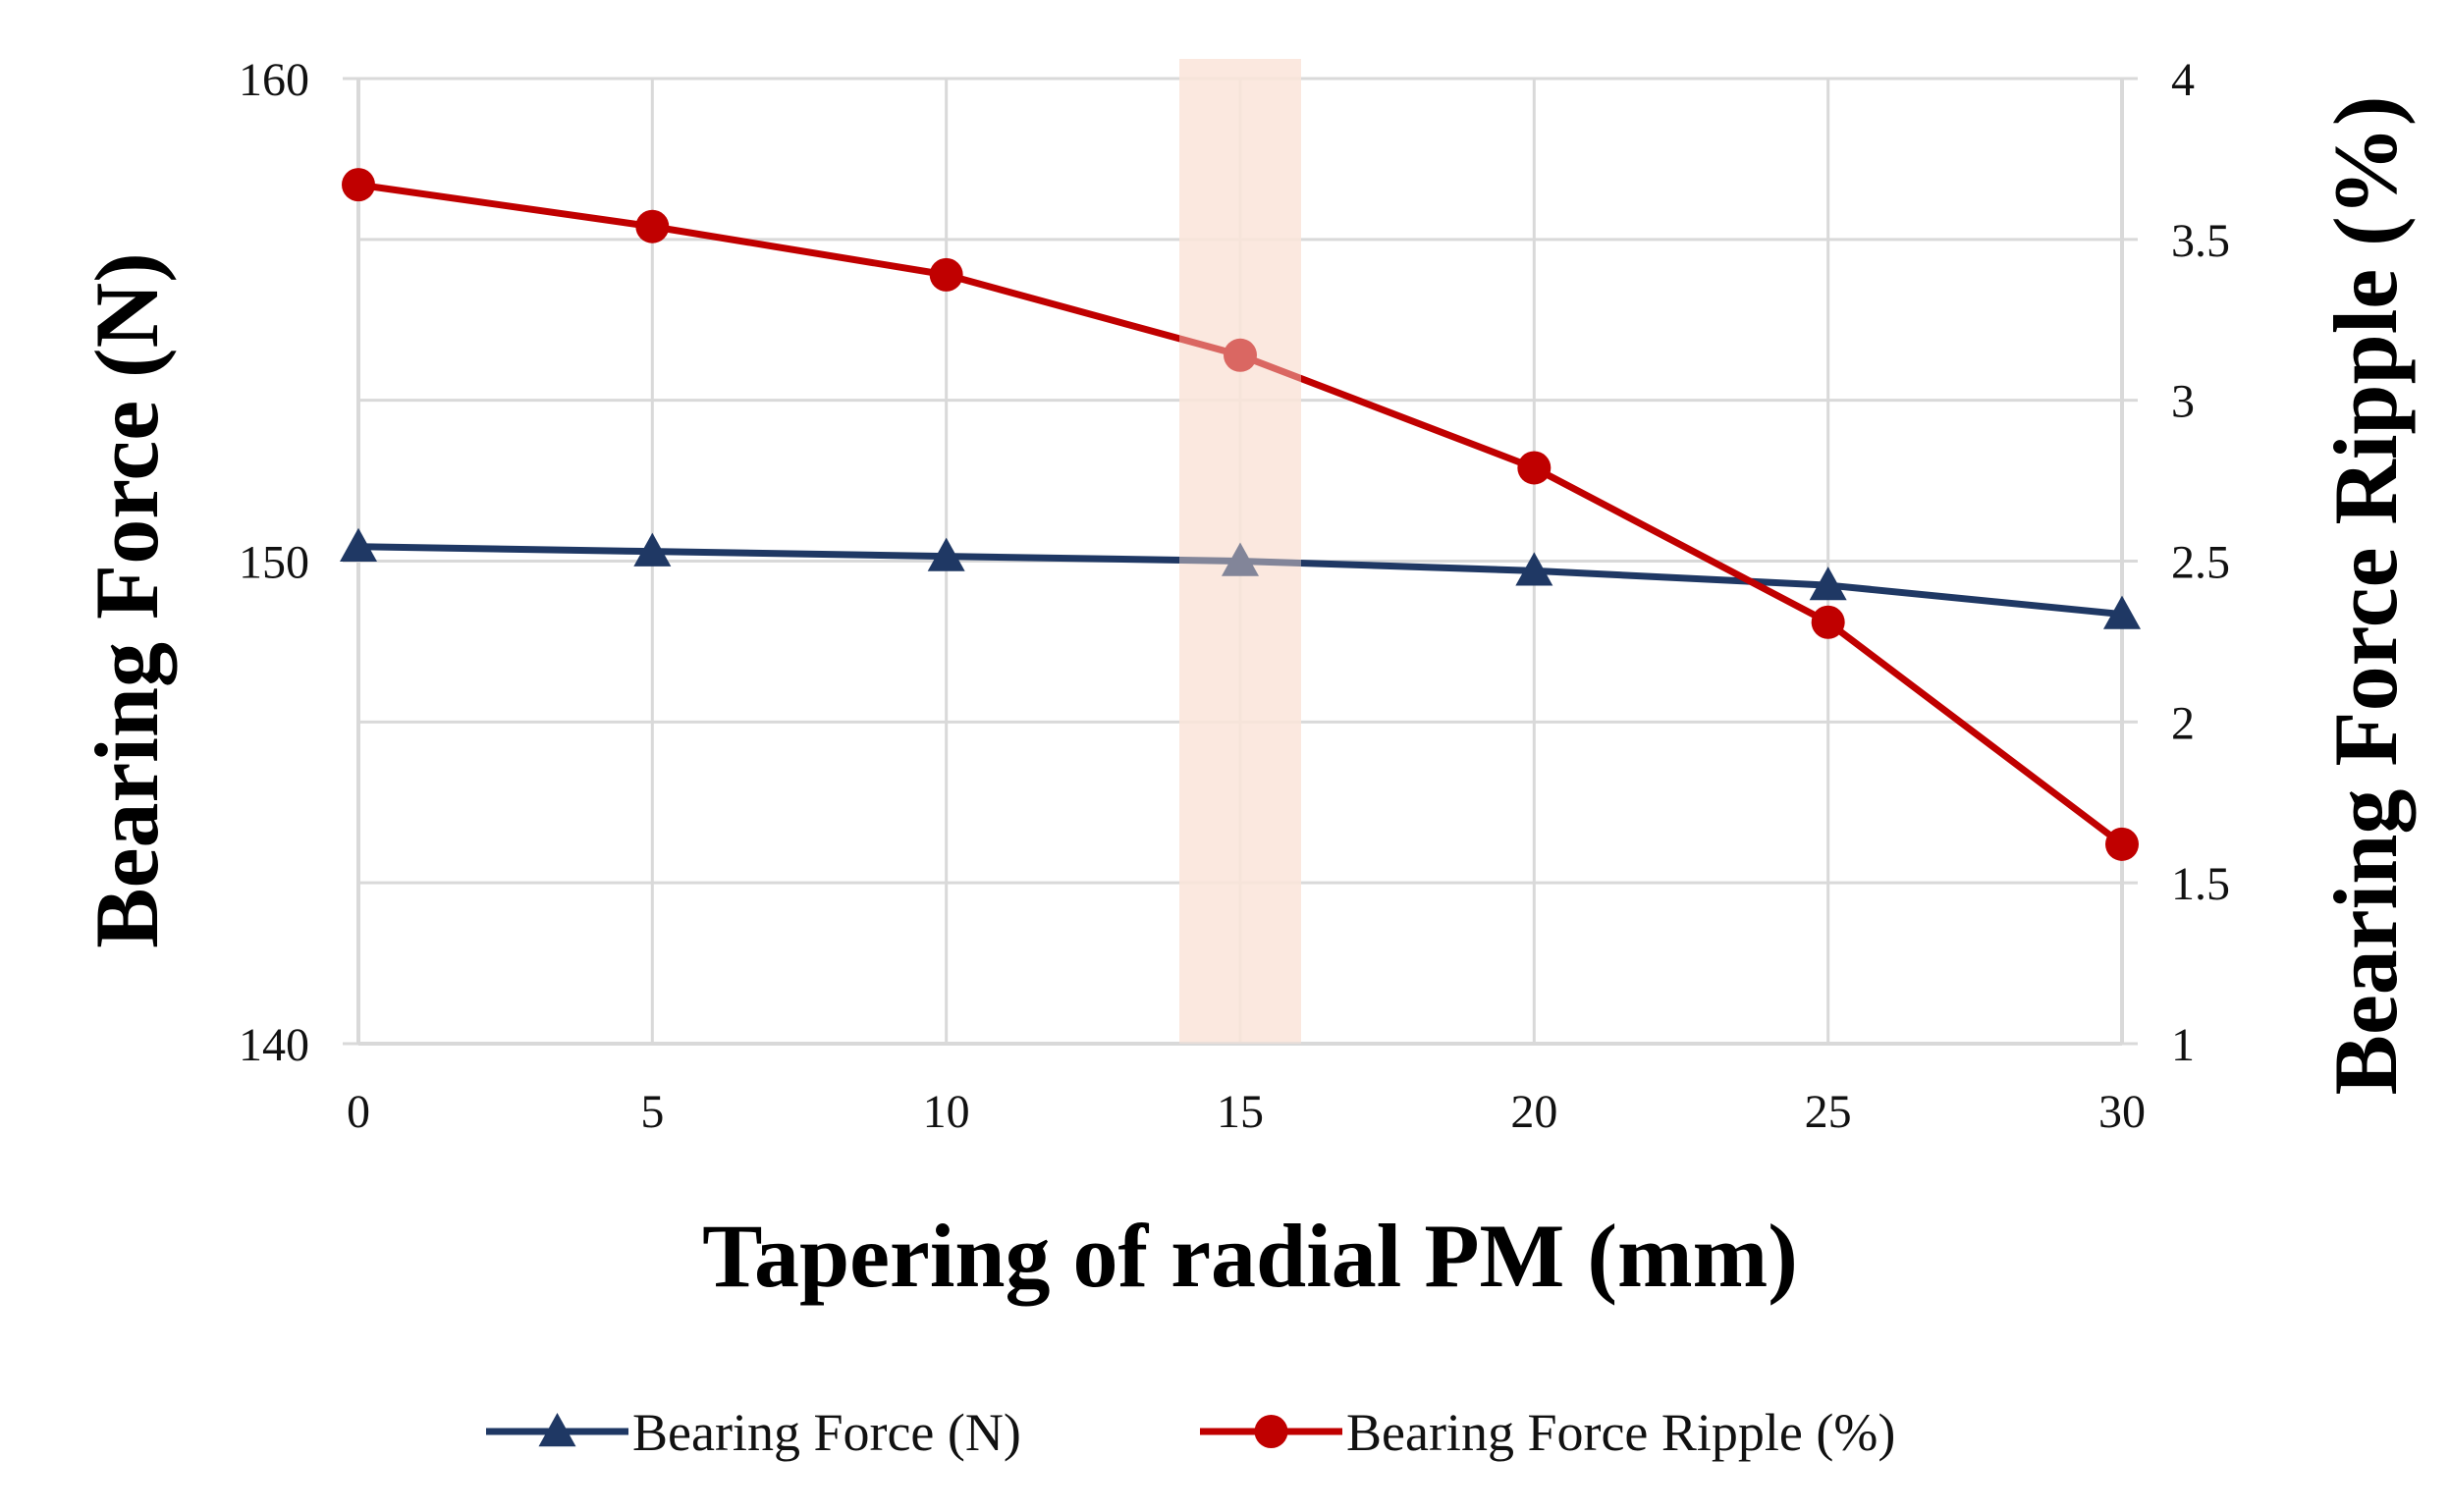 Image resolution: width=2450 pixels, height=1512 pixels. What do you see at coordinates (652, 1112) in the screenshot?
I see `x-tick-label: 5` at bounding box center [652, 1112].